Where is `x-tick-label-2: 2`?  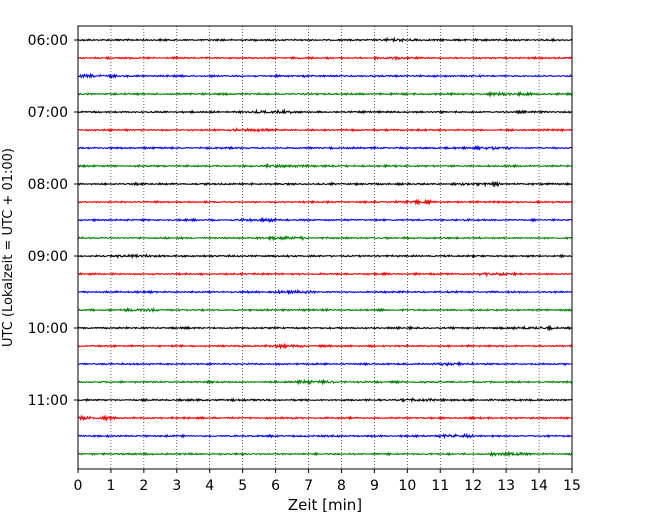
x-tick-label-2: 2 is located at coordinates (143, 486).